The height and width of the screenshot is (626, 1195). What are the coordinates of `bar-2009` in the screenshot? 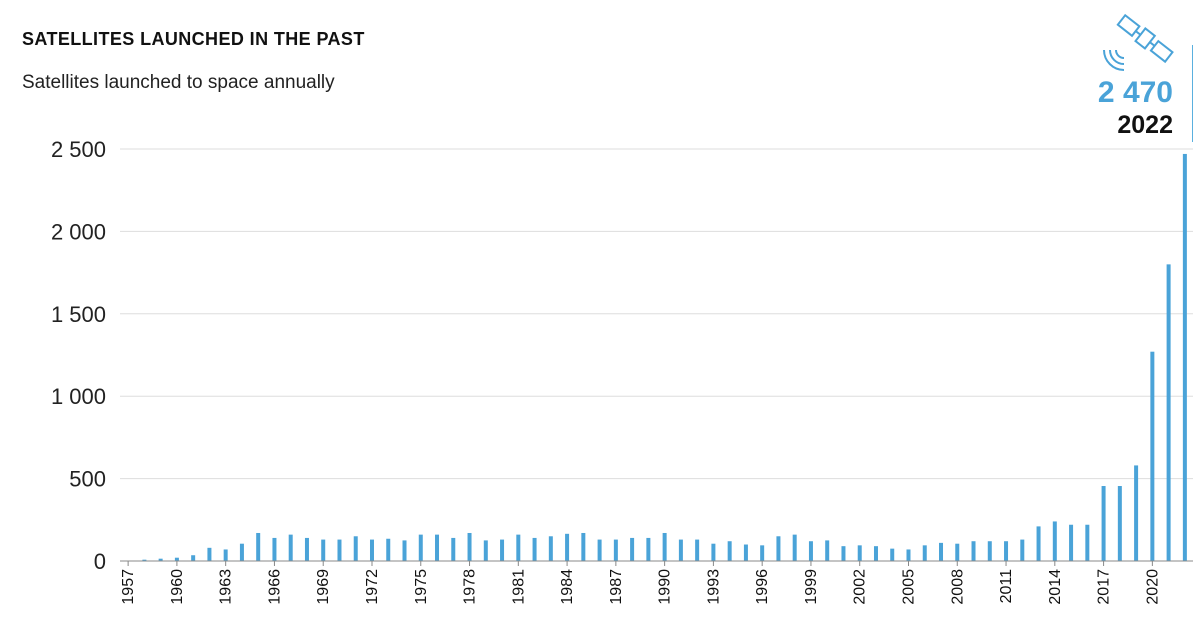 It's located at (973, 551).